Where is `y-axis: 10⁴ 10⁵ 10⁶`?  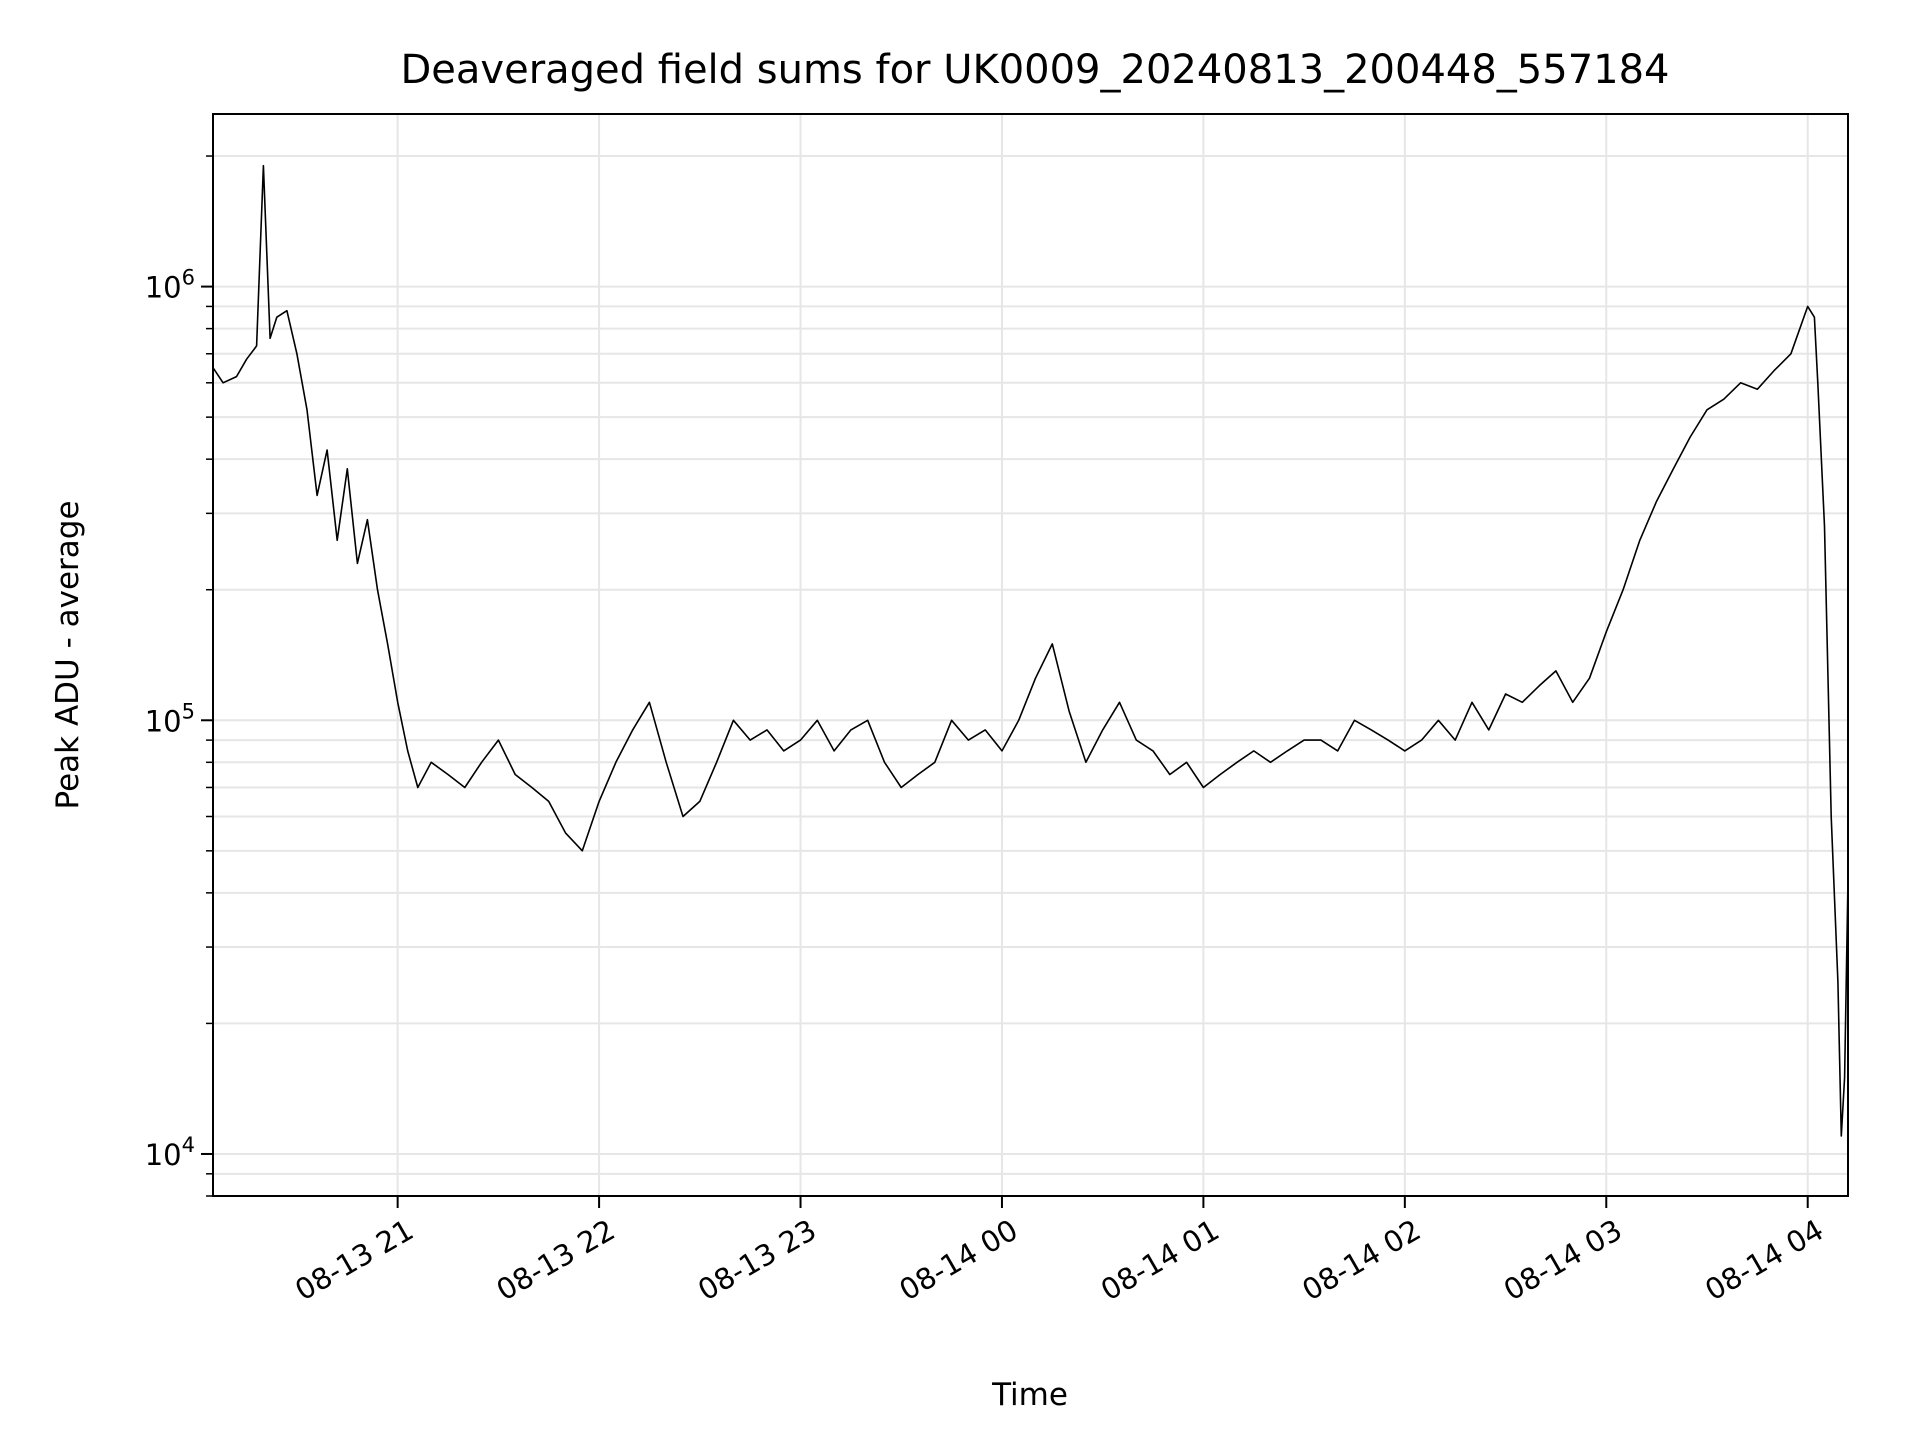
y-axis: 10⁴ 10⁵ 10⁶ is located at coordinates (179, 676).